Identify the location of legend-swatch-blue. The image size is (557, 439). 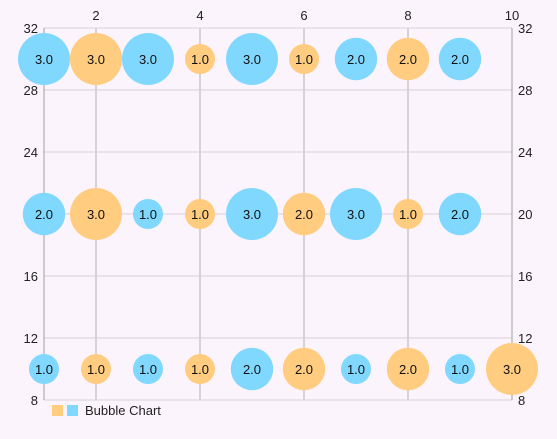
(72, 410).